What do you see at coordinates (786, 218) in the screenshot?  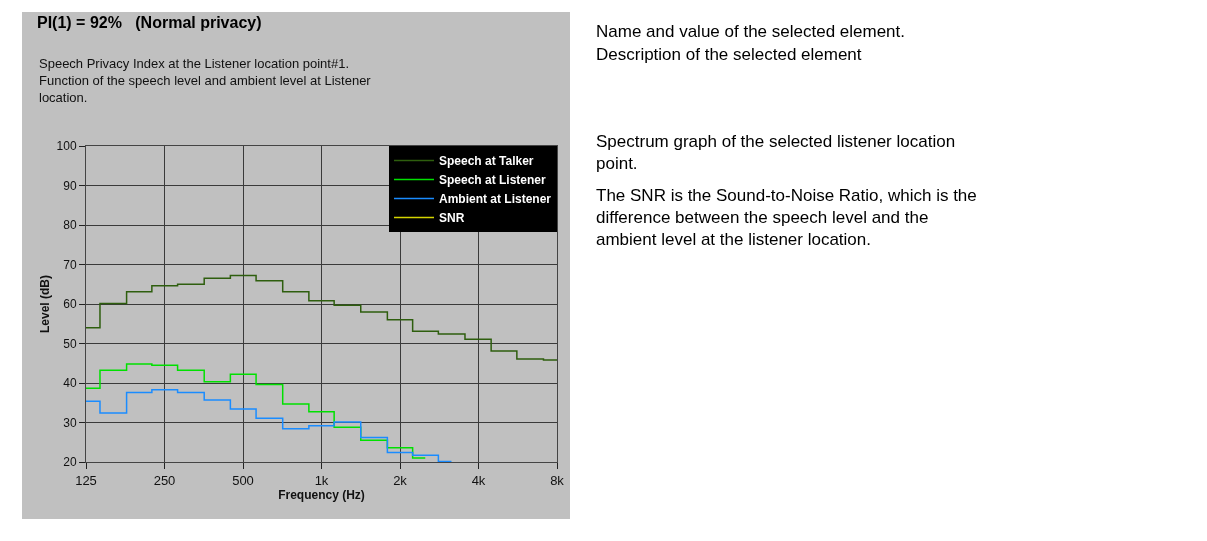 I see `text: The SNR is the Sound-to-Noise Ratio, which is the difference between the speech level and the ambient level at the listener location.` at bounding box center [786, 218].